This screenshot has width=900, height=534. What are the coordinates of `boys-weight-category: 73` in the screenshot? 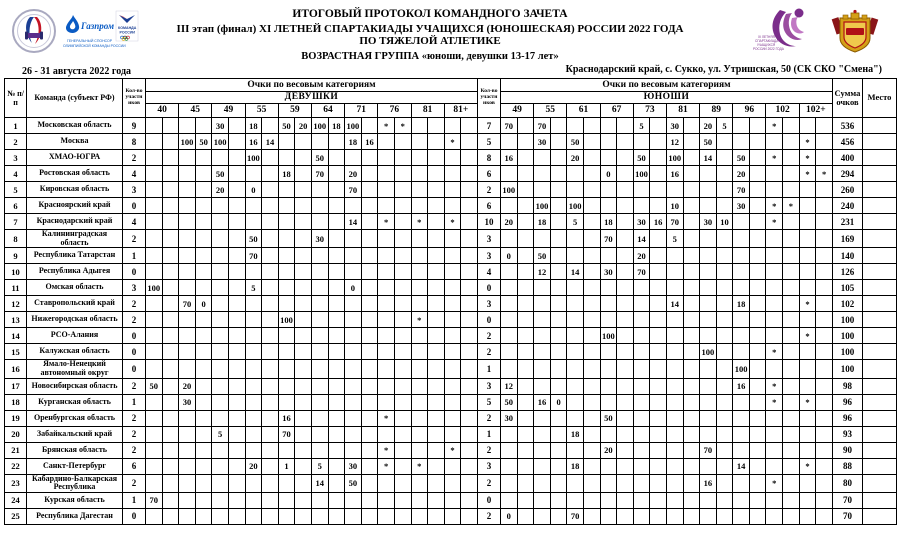 It's located at (649, 110).